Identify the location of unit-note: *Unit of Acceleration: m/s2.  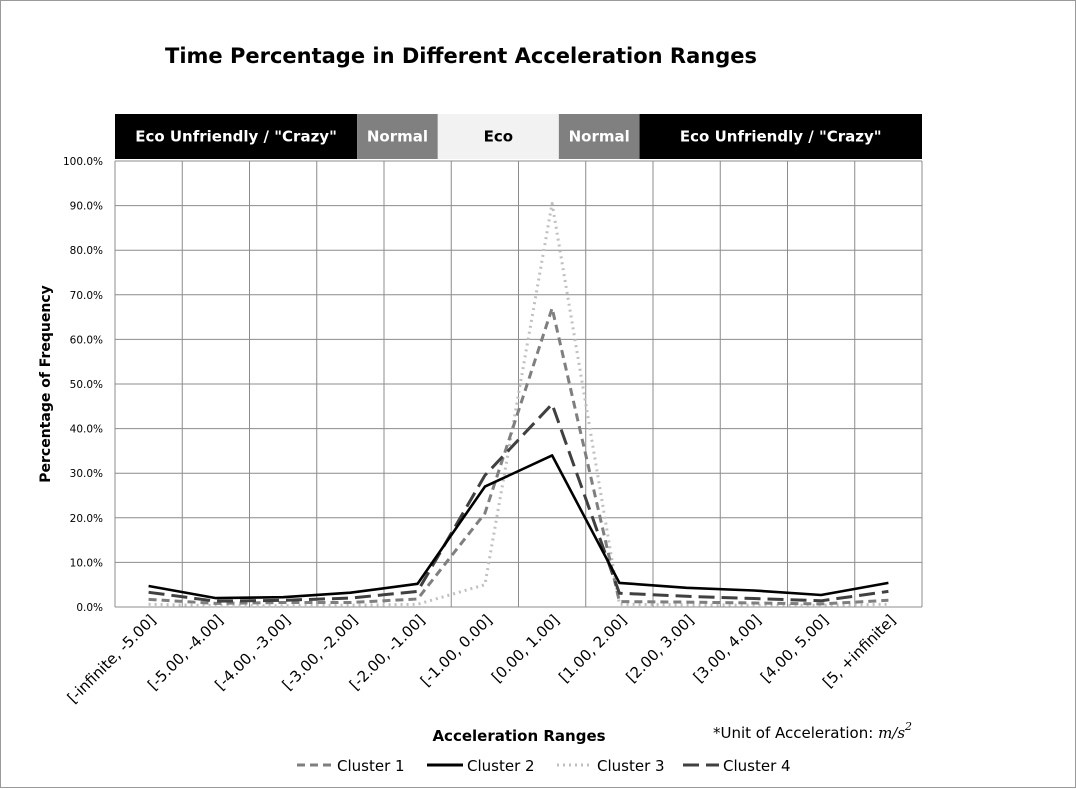
(812, 731).